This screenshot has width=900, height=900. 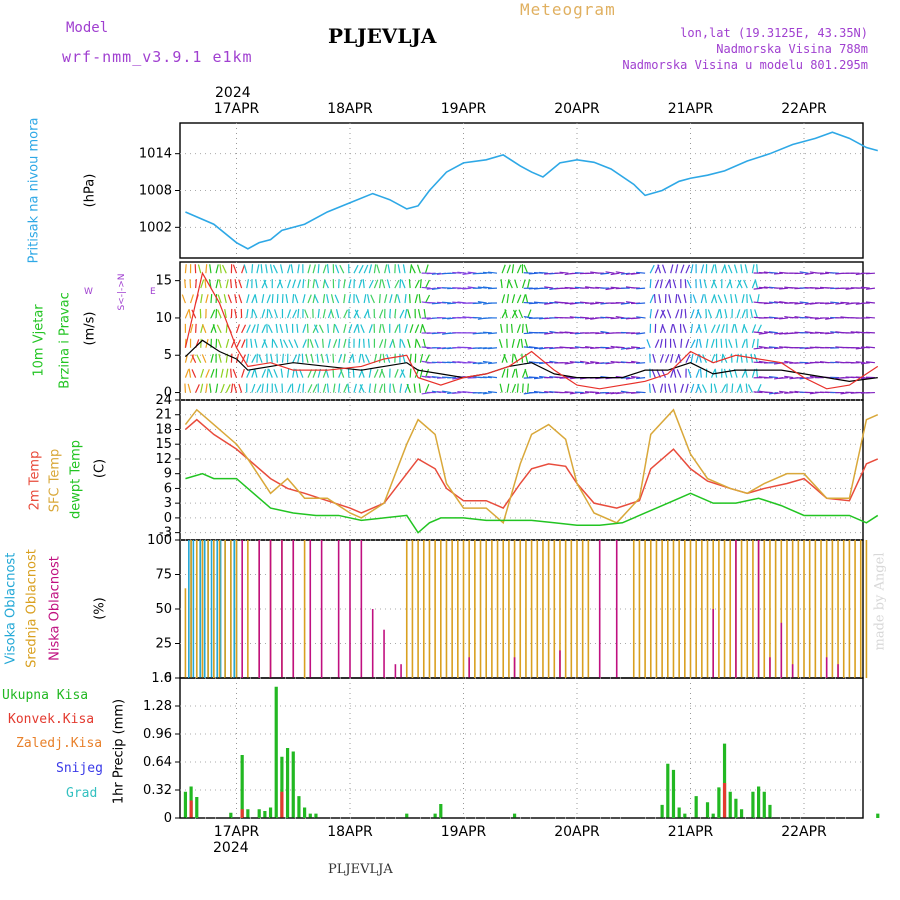 What do you see at coordinates (350, 832) in the screenshot?
I see `day-label-bottom: 18APR` at bounding box center [350, 832].